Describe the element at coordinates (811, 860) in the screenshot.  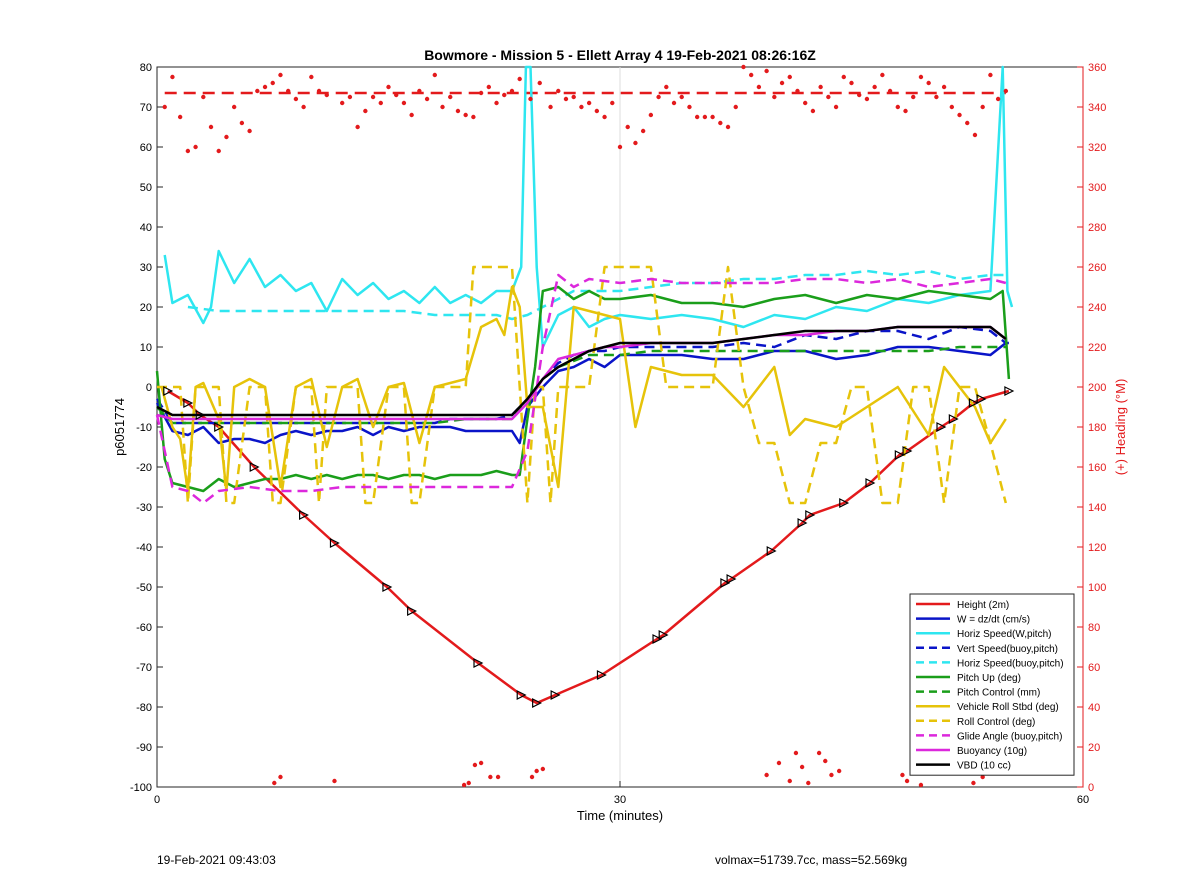
I see `footer-volmax-mass: volmax=51739.7cc, mass=52.569kg` at that location.